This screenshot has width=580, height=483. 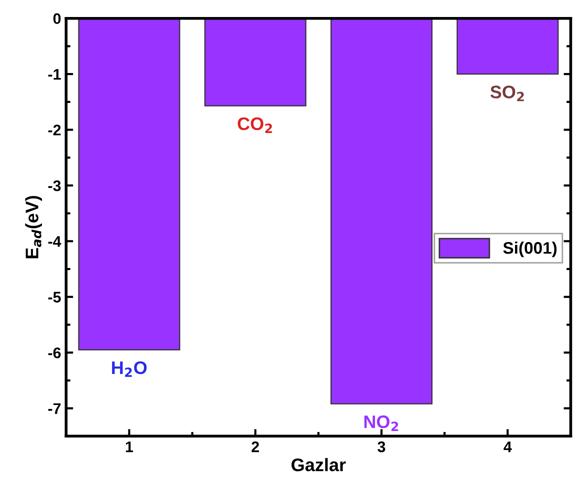 I want to click on y-tick-label: -5, so click(x=54, y=297).